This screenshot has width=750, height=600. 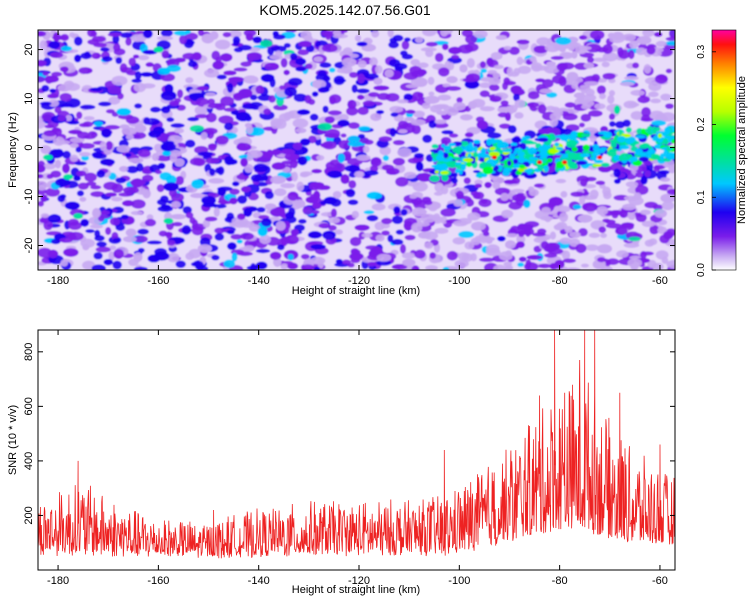 What do you see at coordinates (29, 197) in the screenshot?
I see `y-tick-label: -10` at bounding box center [29, 197].